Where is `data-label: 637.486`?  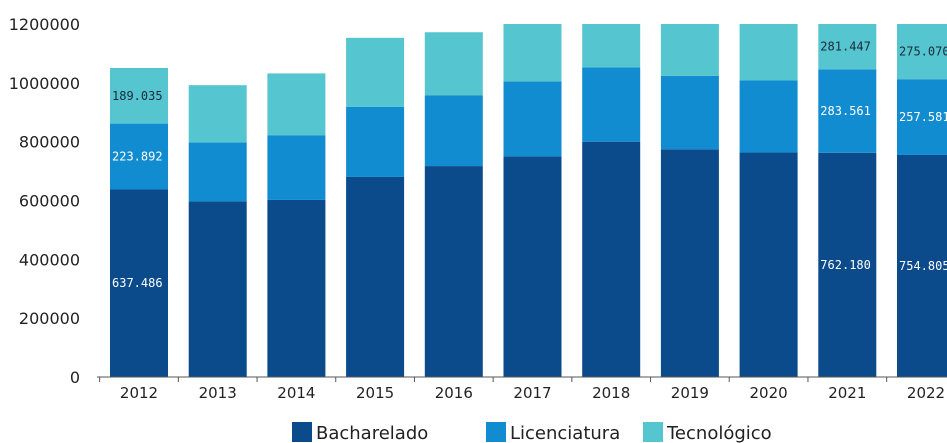
data-label: 637.486 is located at coordinates (137, 283).